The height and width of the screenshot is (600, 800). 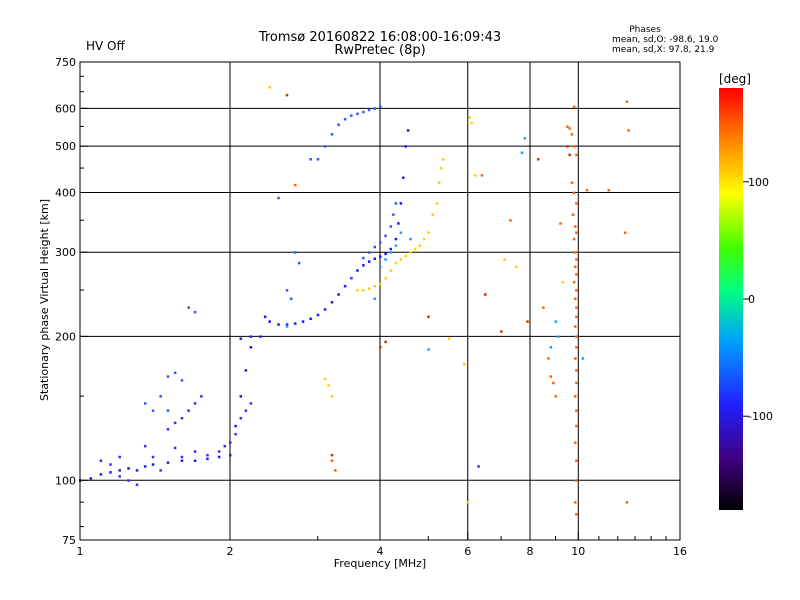 I want to click on y-tick-label: 75, so click(x=69, y=540).